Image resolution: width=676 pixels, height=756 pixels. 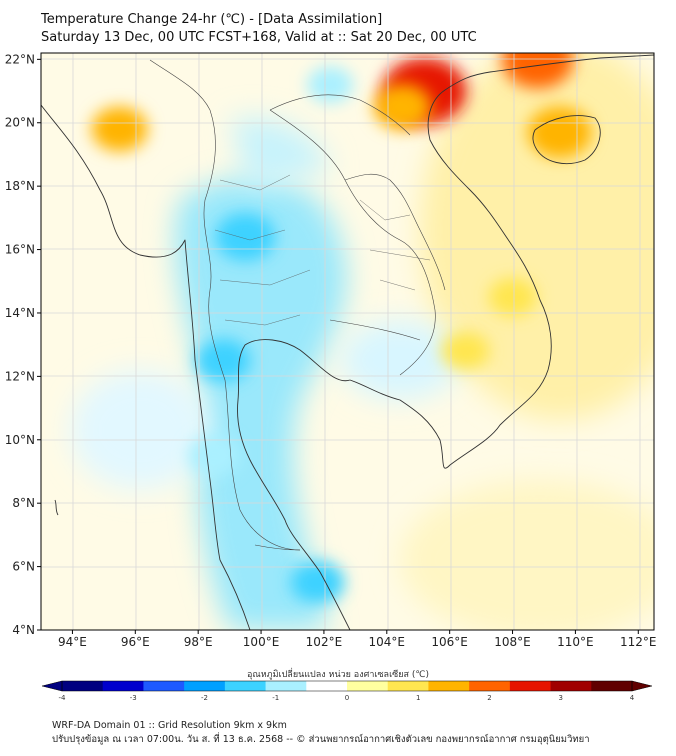 What do you see at coordinates (400, 360) in the screenshot?
I see `cool-region-gulf` at bounding box center [400, 360].